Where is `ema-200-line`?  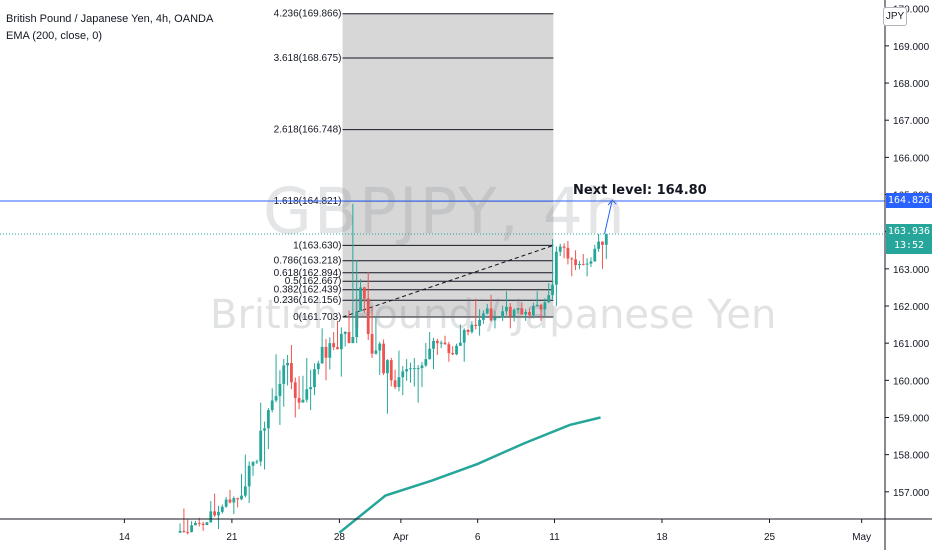 ema-200-line is located at coordinates (469, 475).